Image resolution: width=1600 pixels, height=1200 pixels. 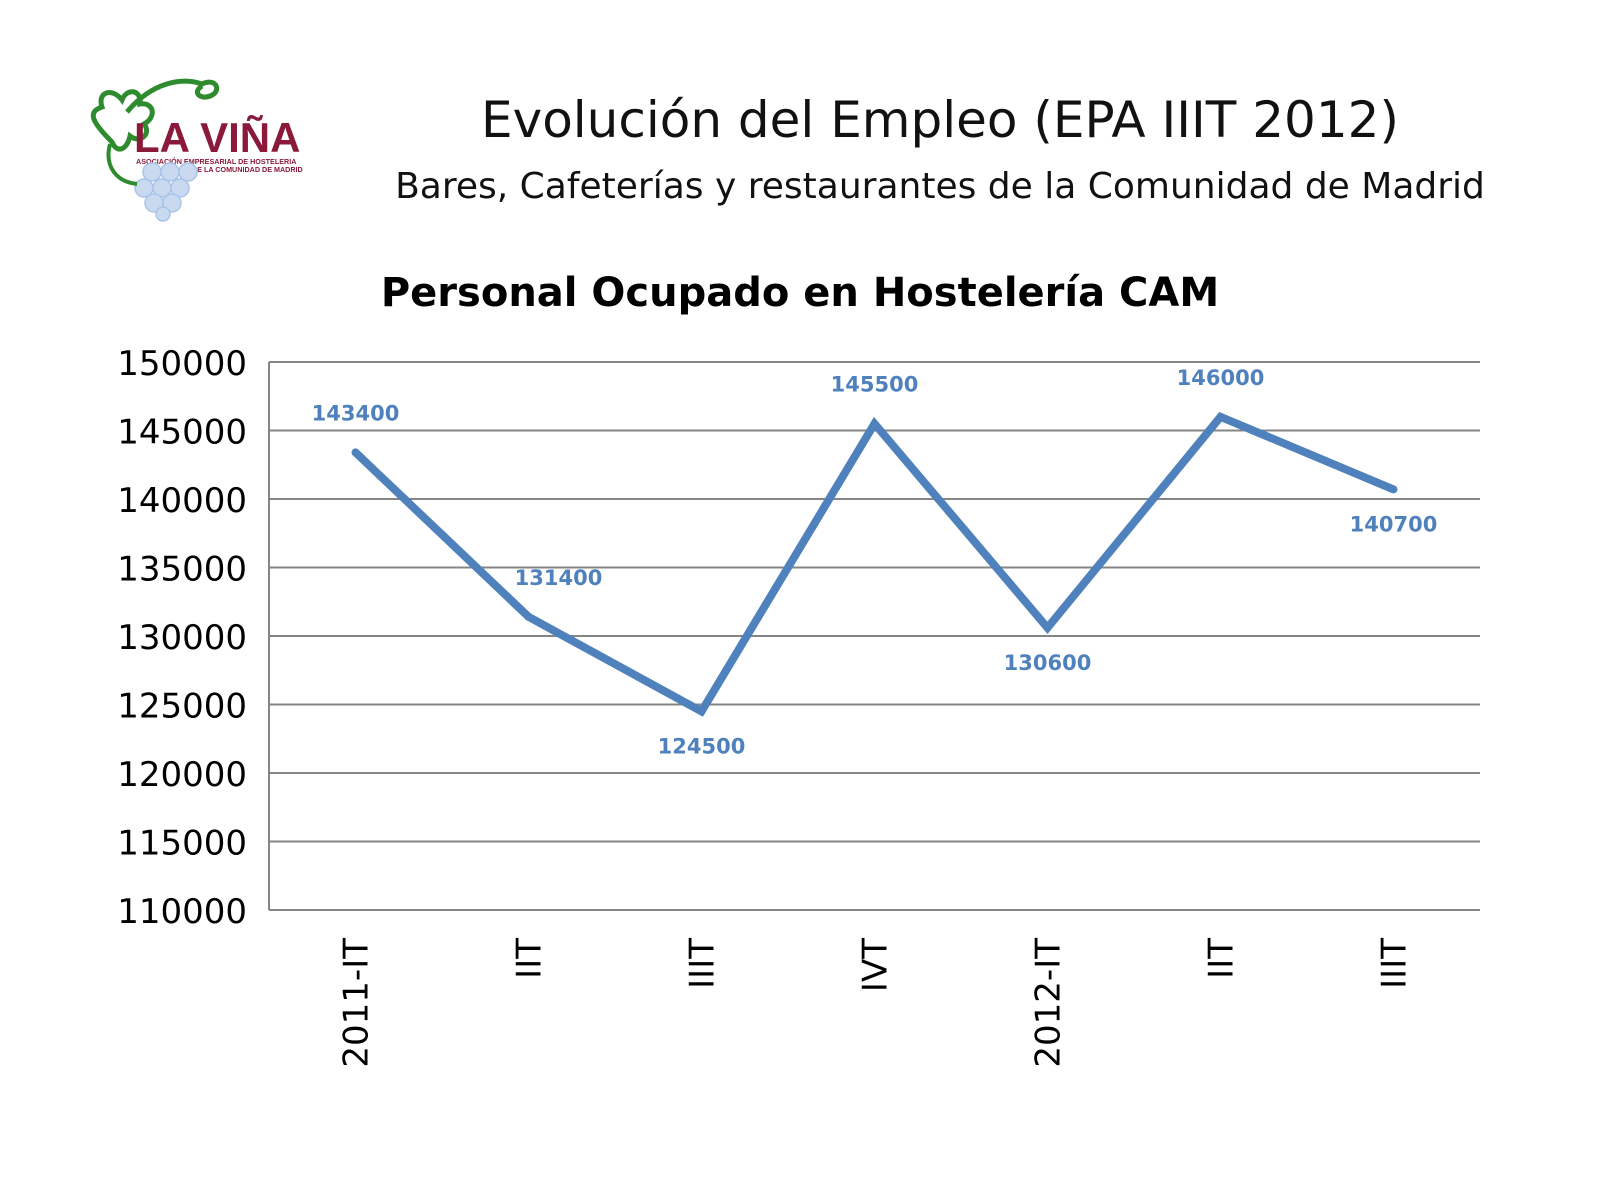 What do you see at coordinates (356, 413) in the screenshot?
I see `data-label: 143400` at bounding box center [356, 413].